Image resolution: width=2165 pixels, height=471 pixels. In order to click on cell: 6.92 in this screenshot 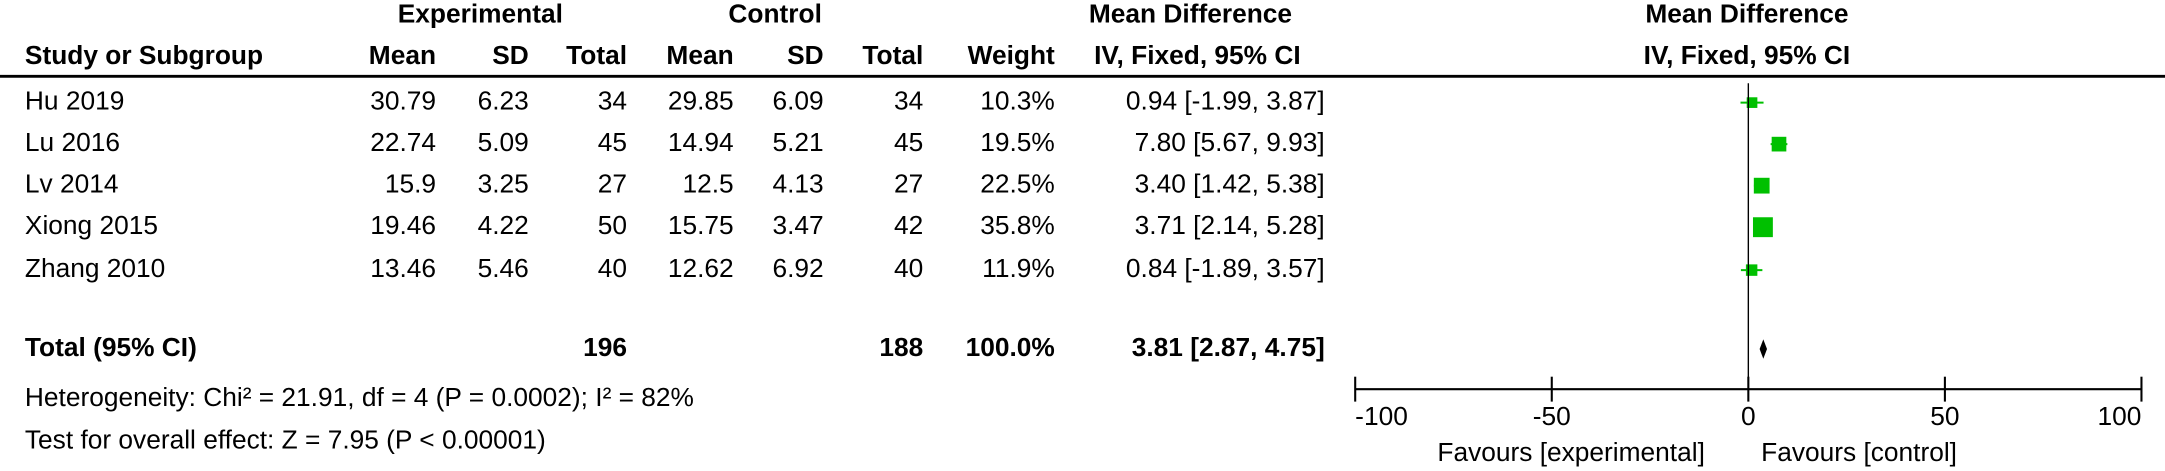, I will do `click(797, 268)`.